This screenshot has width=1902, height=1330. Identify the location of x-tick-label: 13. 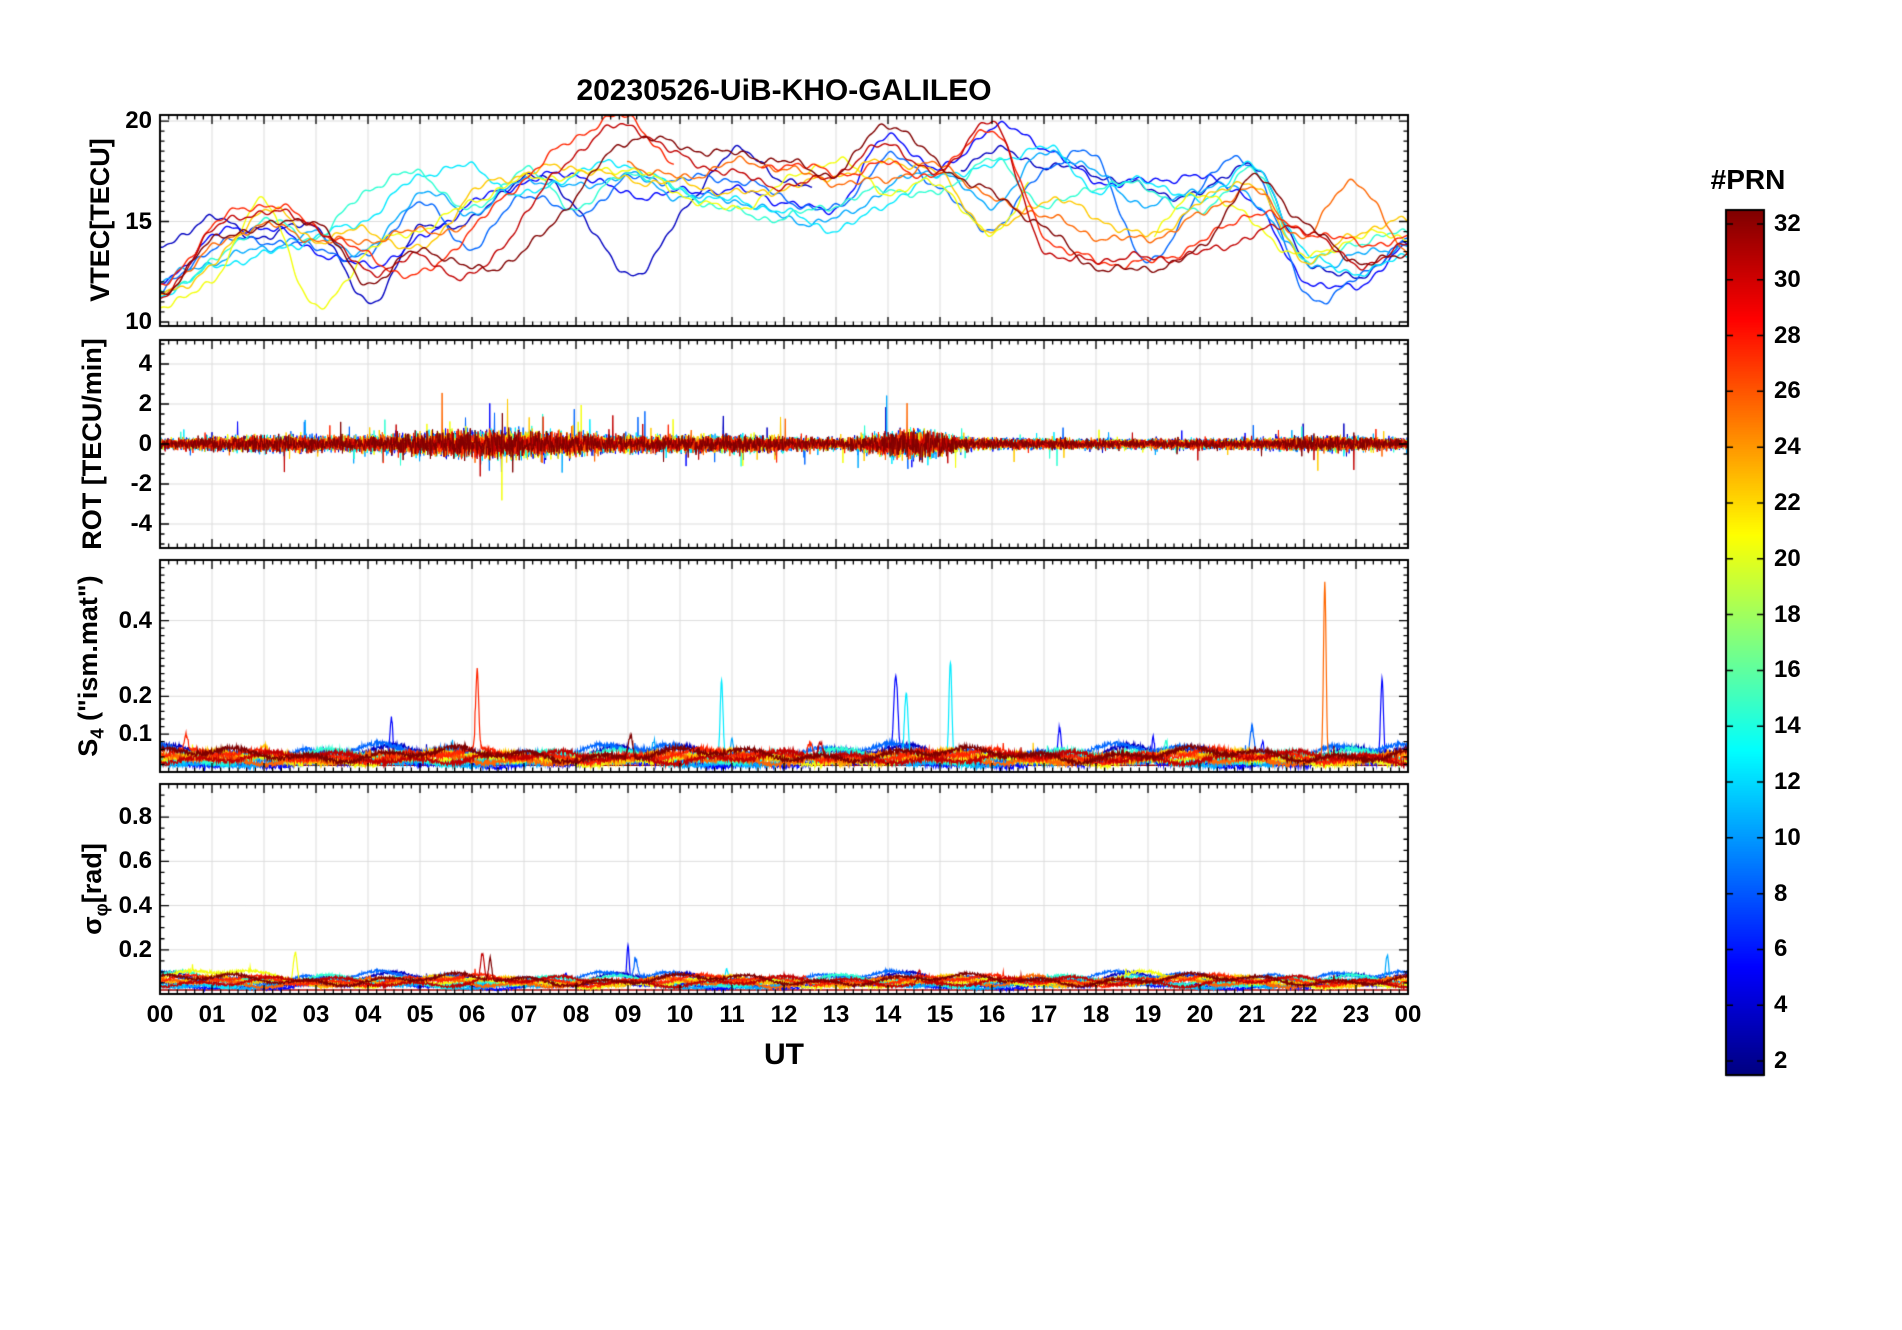
(836, 1014).